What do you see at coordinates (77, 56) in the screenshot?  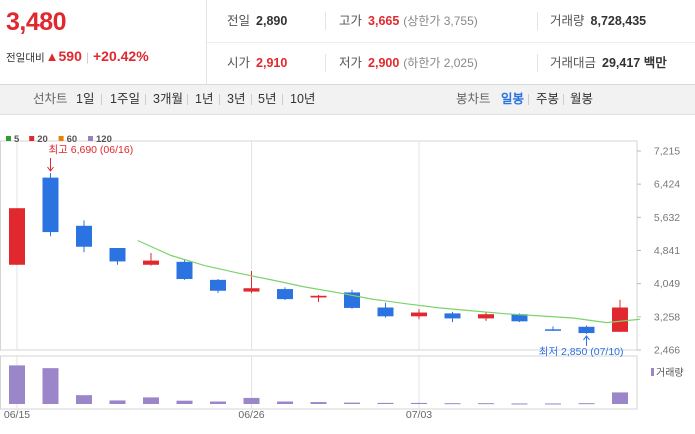 I see `change-row: 전일대비▲590 | +20.42%` at bounding box center [77, 56].